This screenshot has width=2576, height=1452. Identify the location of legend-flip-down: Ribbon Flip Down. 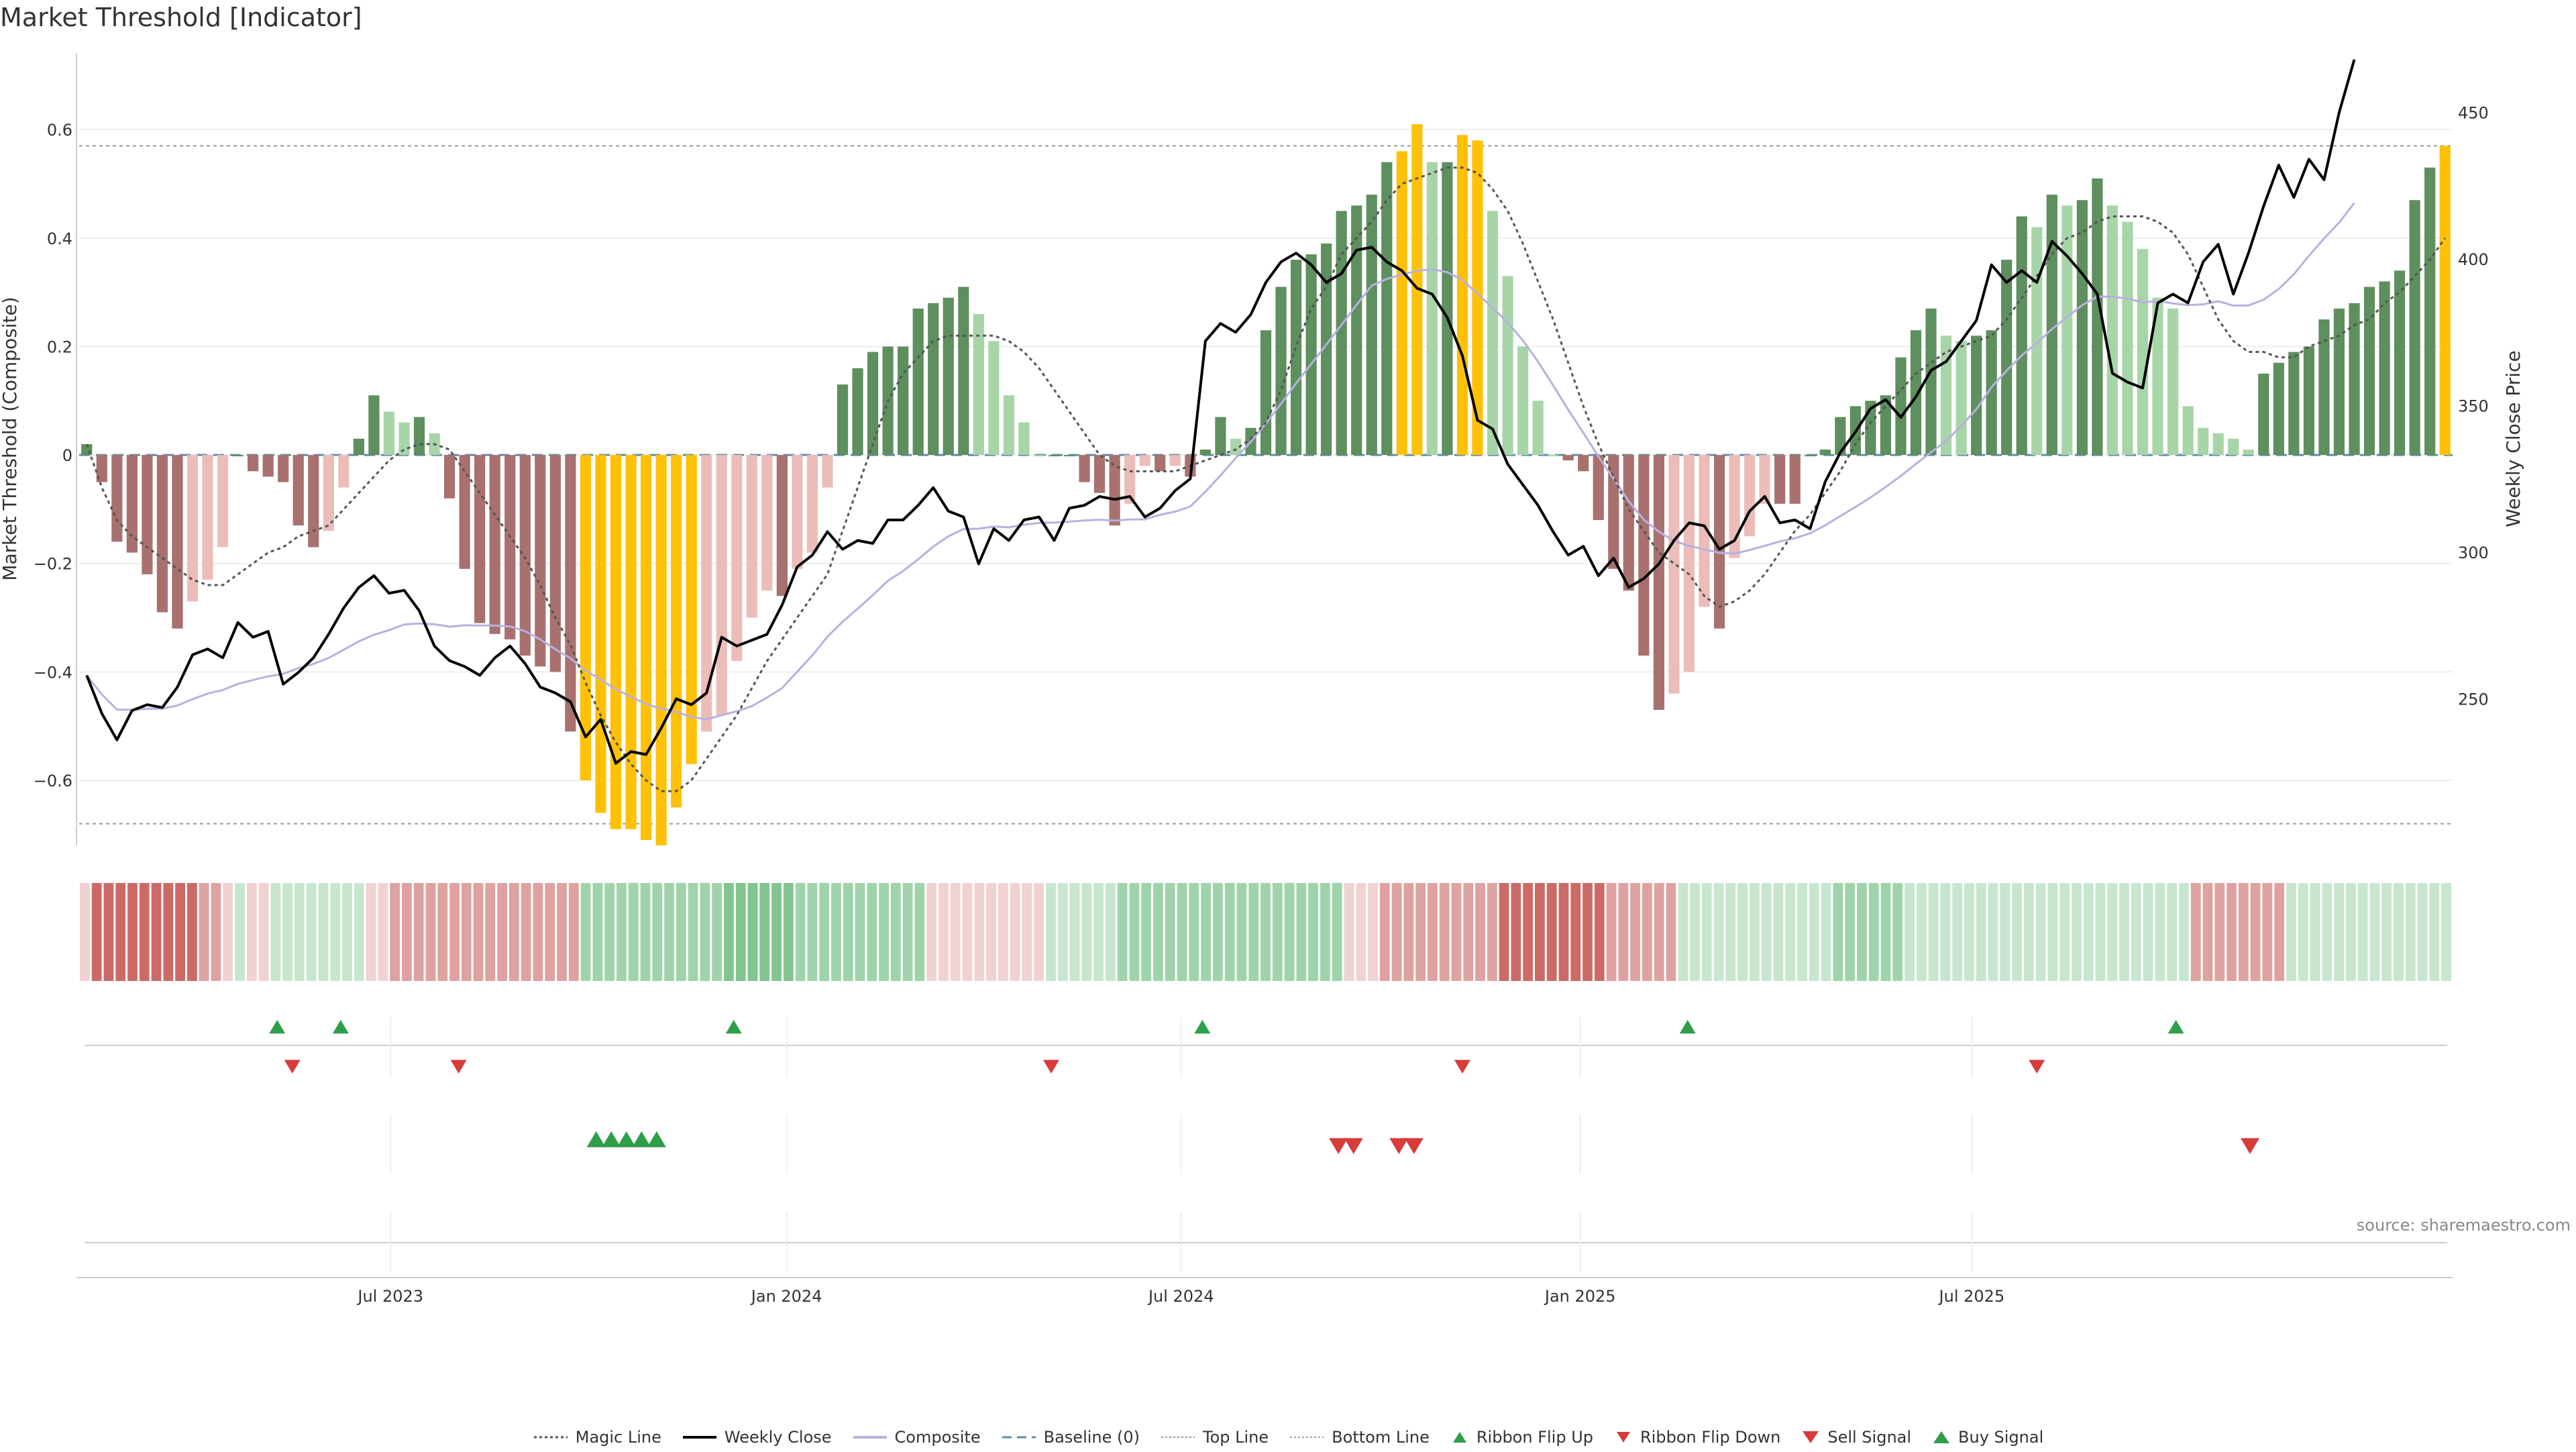
(1696, 1438).